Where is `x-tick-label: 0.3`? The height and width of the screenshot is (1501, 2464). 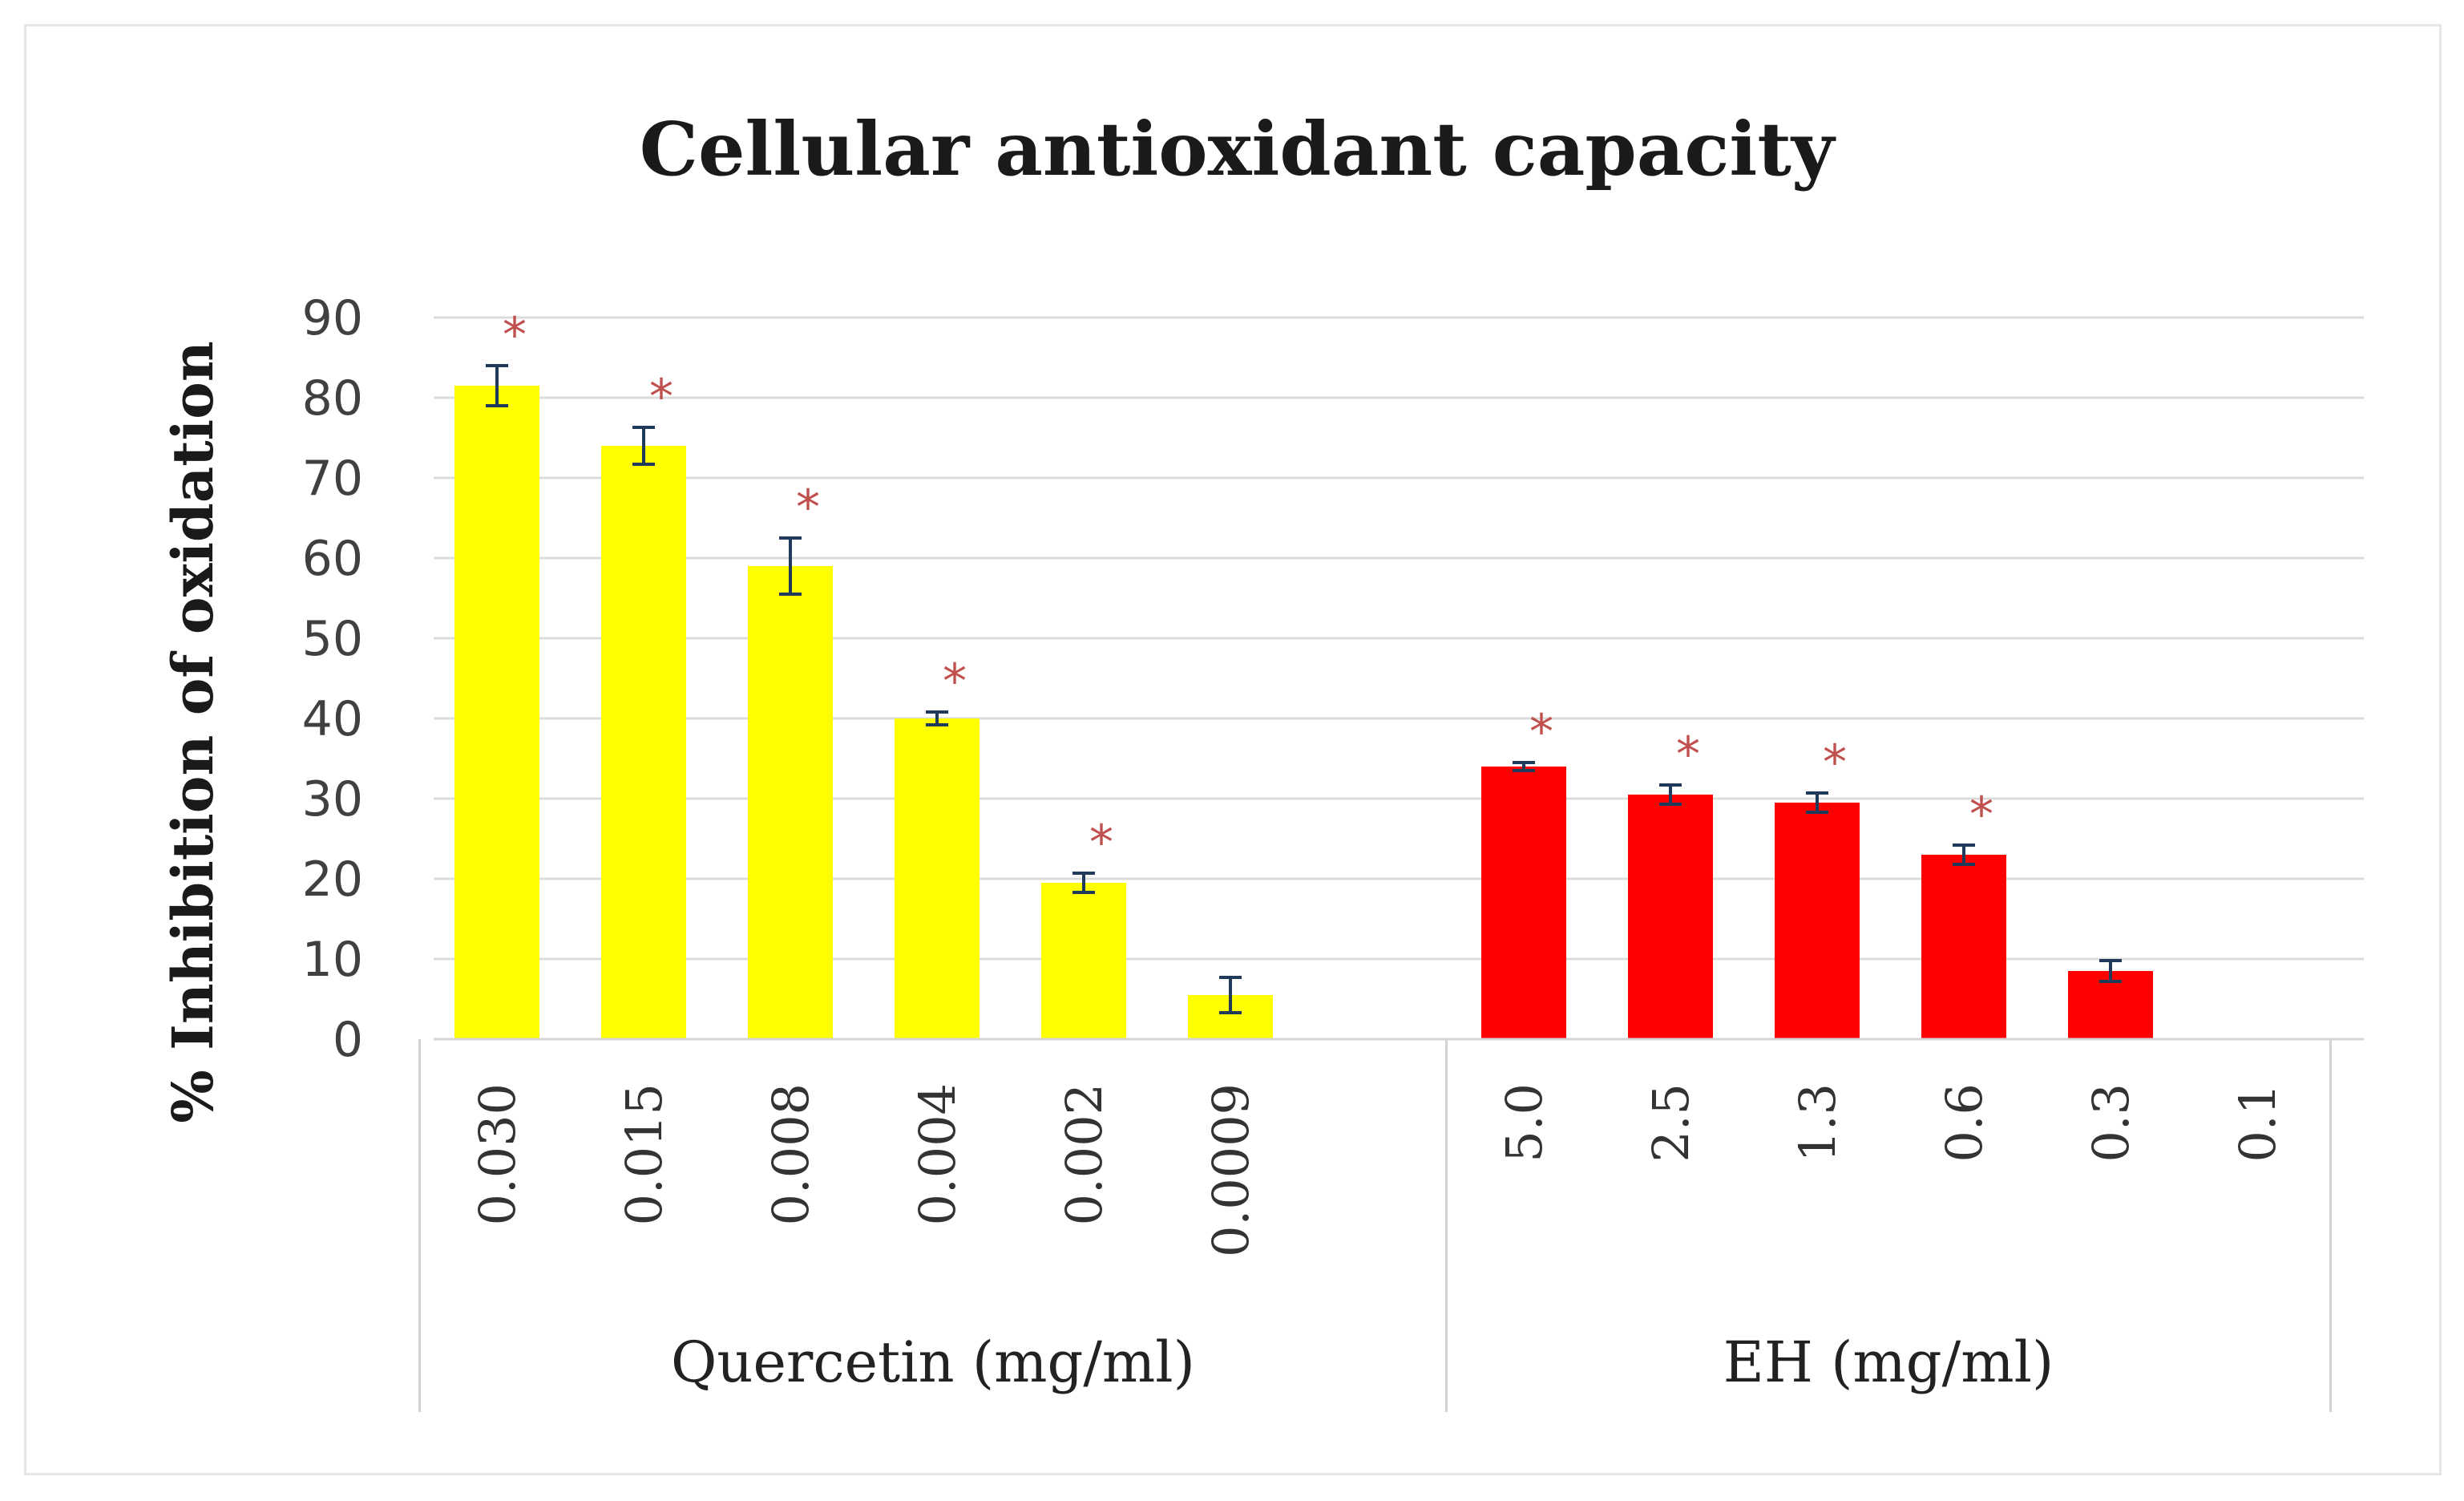 x-tick-label: 0.3 is located at coordinates (2111, 1123).